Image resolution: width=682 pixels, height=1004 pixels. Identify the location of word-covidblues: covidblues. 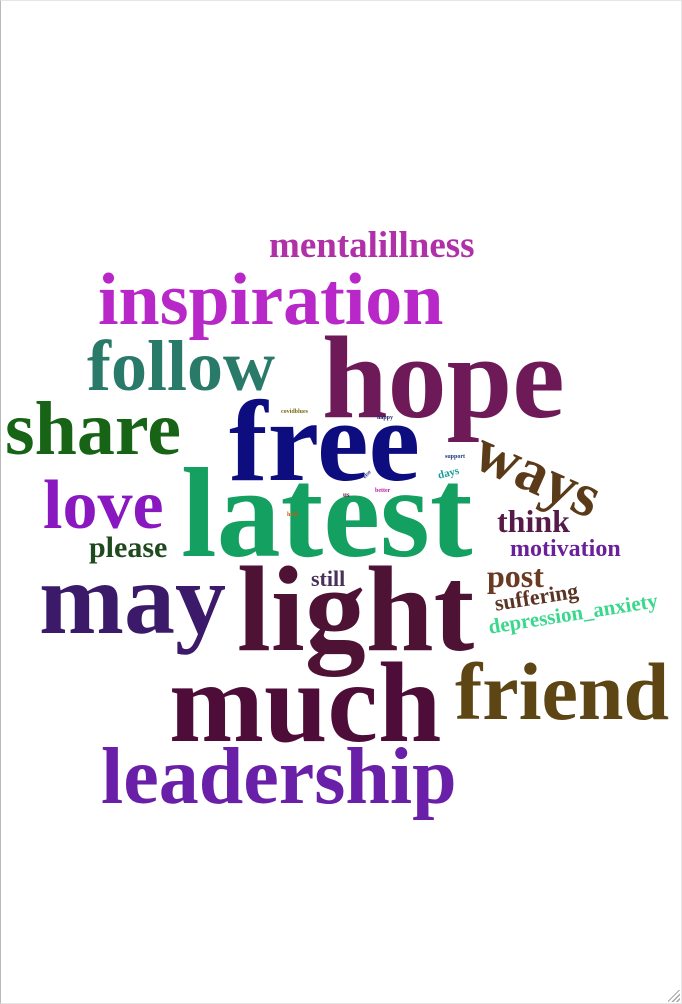
(295, 412).